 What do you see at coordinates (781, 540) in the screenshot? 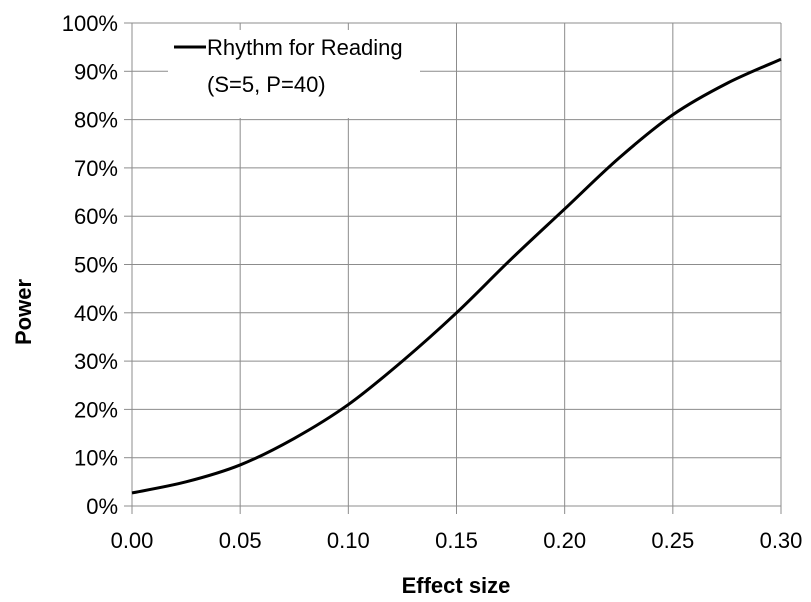
I see `x-tick-label: 0.30` at bounding box center [781, 540].